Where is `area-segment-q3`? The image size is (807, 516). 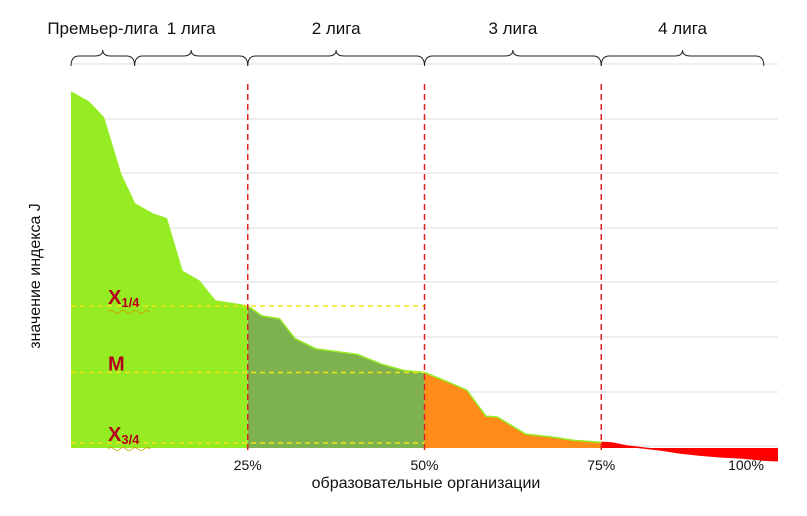
area-segment-q3 is located at coordinates (513, 410).